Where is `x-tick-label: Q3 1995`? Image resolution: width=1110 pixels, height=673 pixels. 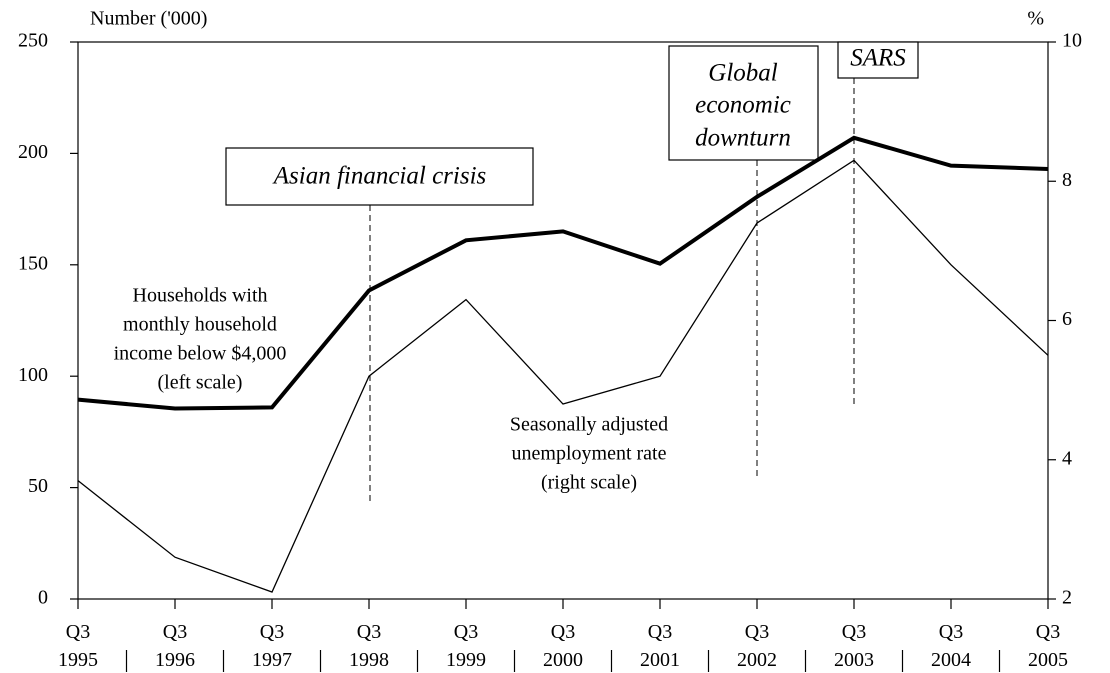 x-tick-label: Q3 1995 is located at coordinates (78, 646).